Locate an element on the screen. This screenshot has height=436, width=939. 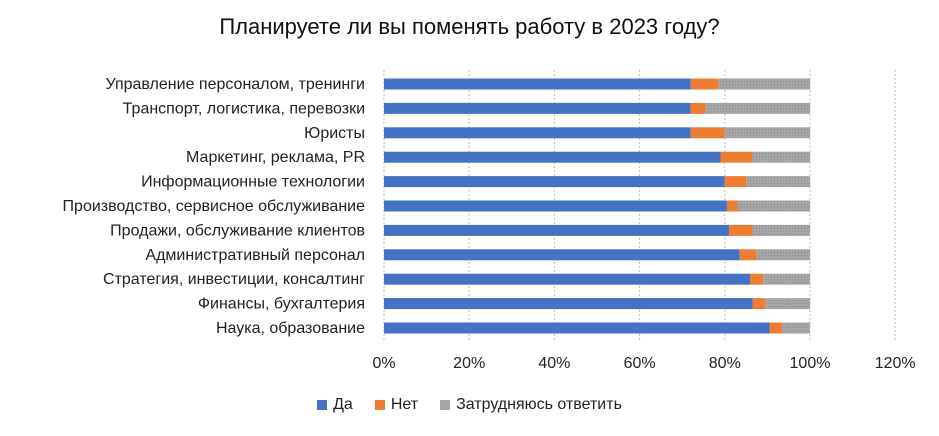
x-tick-label: 80% is located at coordinates (725, 363).